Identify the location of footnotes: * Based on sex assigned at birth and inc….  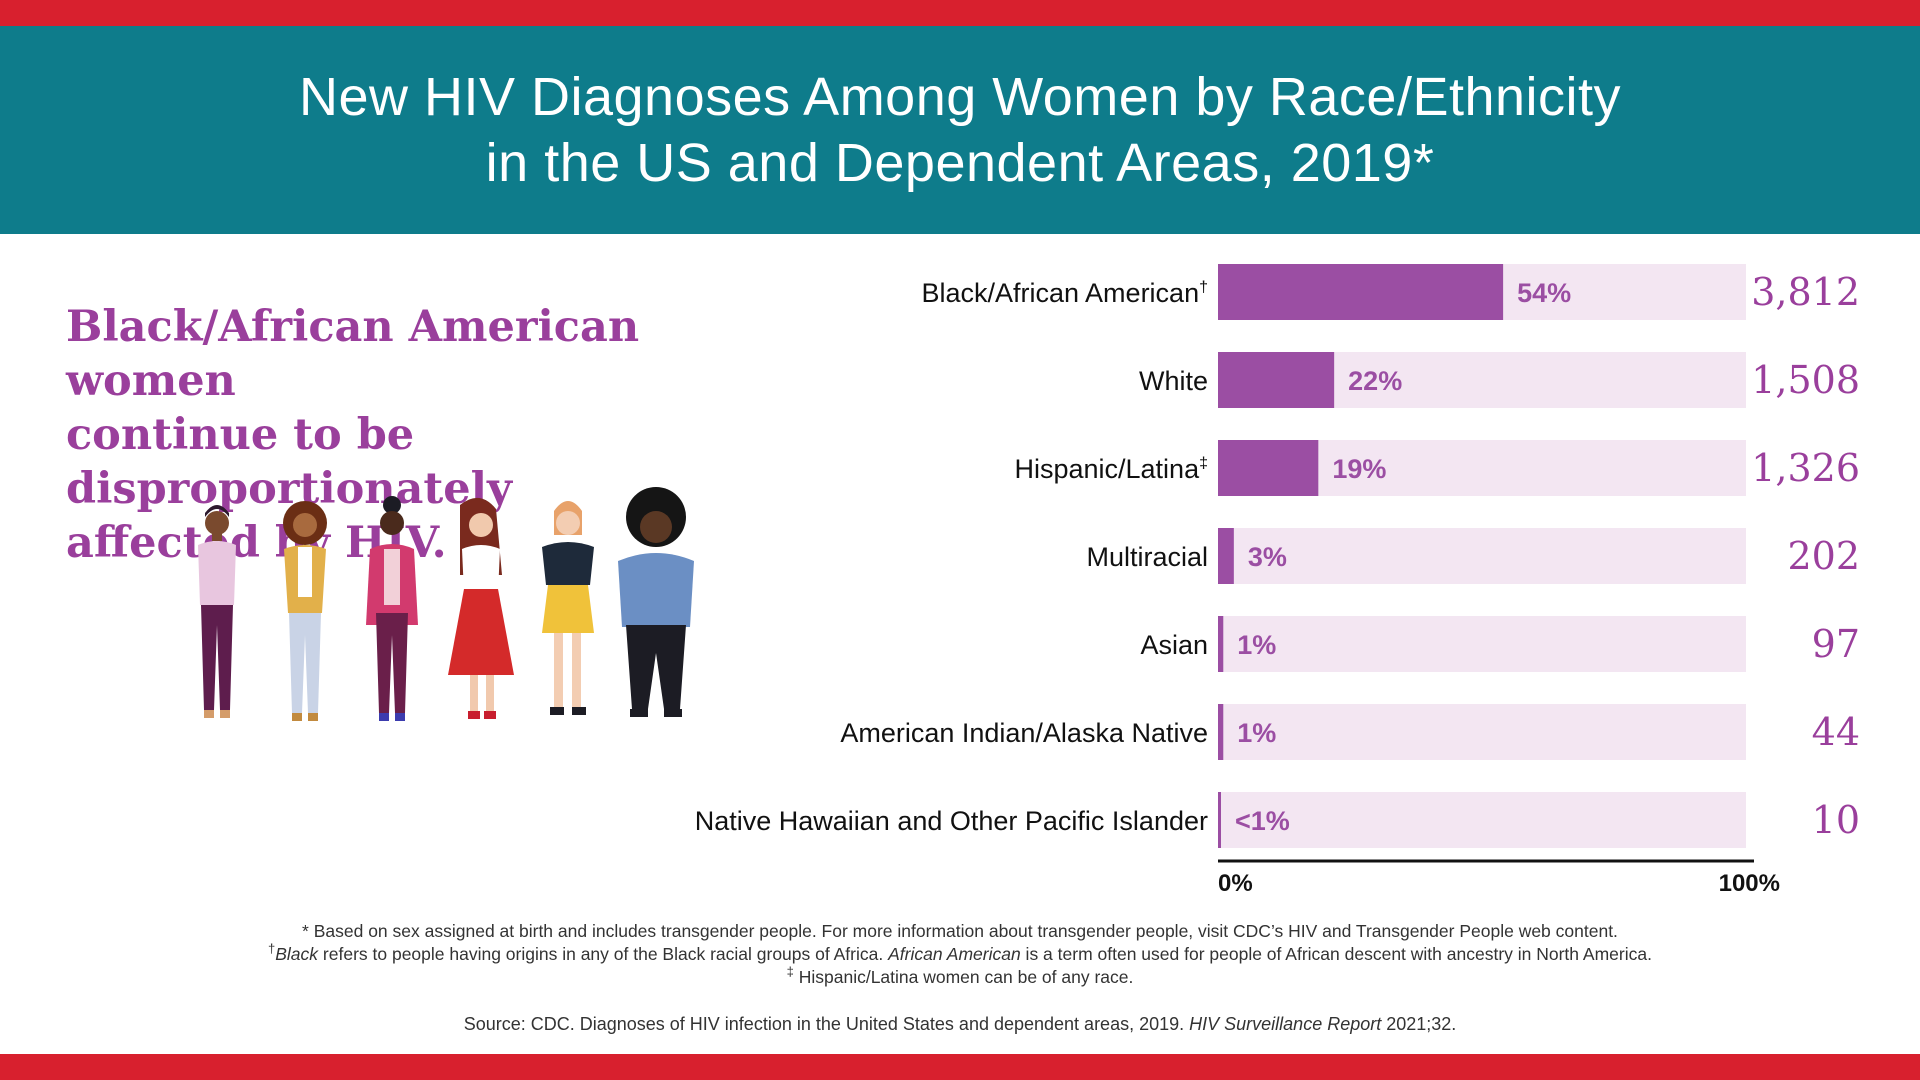
(960, 954).